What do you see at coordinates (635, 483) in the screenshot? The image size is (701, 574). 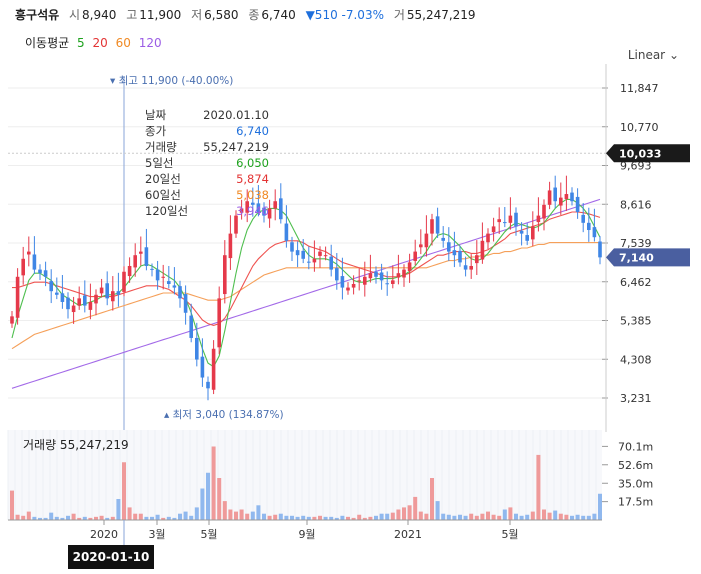 I see `volume-tick-label: 35.0m` at bounding box center [635, 483].